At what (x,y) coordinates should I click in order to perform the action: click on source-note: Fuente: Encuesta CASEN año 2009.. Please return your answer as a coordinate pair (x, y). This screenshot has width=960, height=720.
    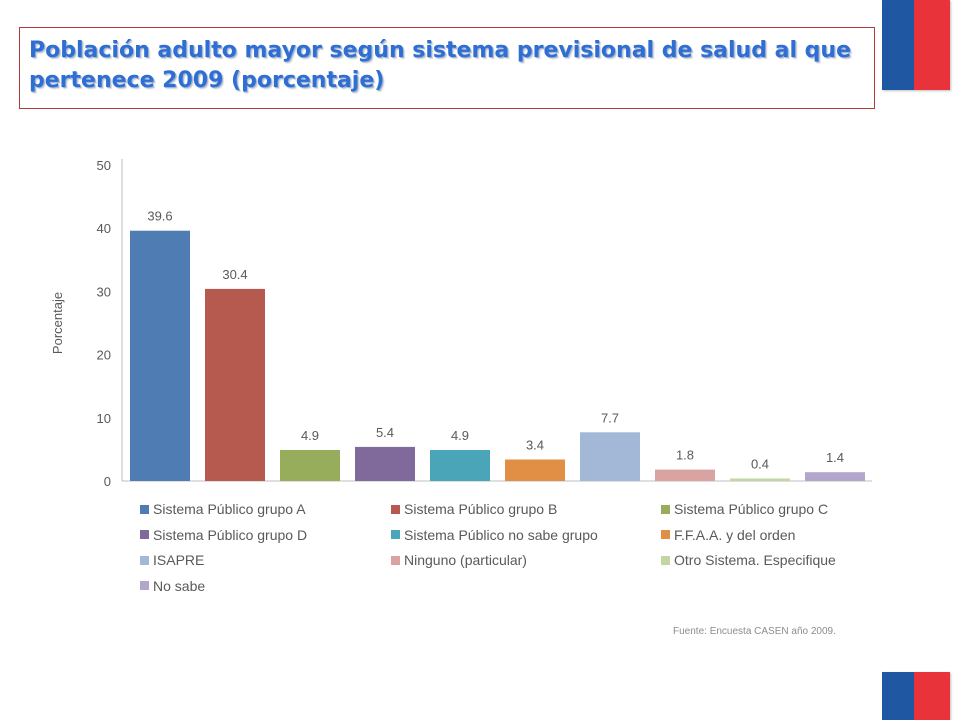
    Looking at the image, I should click on (754, 631).